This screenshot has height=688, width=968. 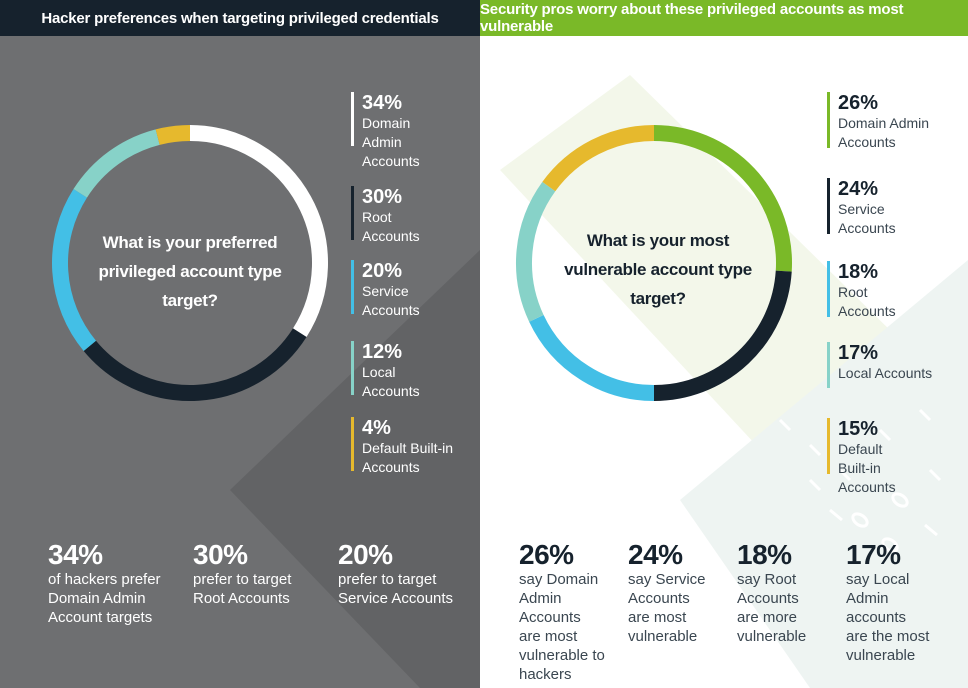 What do you see at coordinates (858, 272) in the screenshot?
I see `legend-percent: 18%` at bounding box center [858, 272].